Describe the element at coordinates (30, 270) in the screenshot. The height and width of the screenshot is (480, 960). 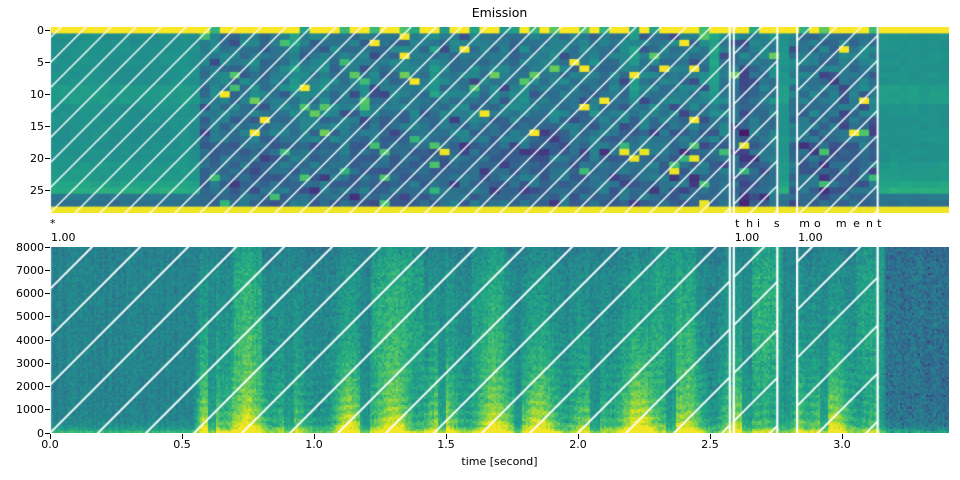
I see `spectrogram-y-tick-label: 7000` at that location.